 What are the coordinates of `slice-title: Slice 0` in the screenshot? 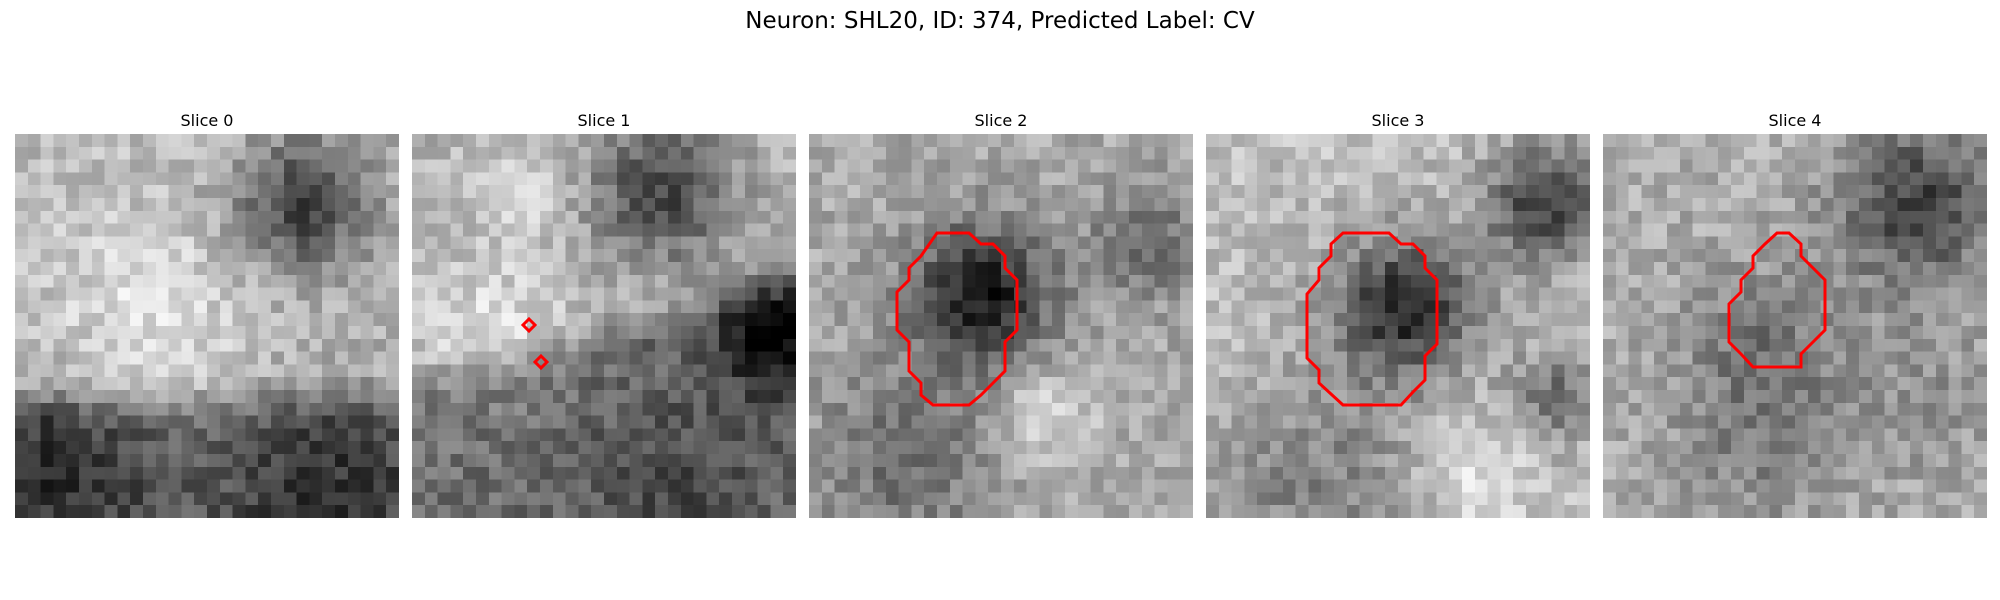 It's located at (207, 120).